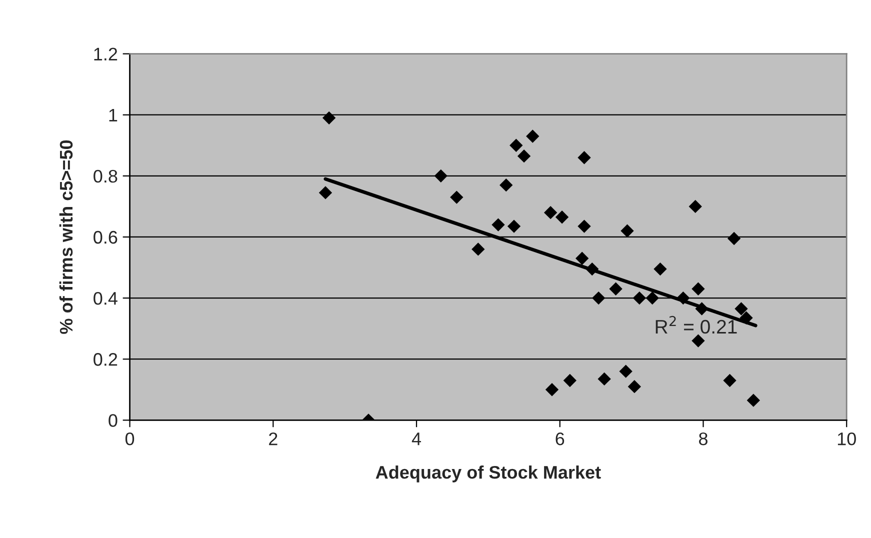 The height and width of the screenshot is (538, 871). What do you see at coordinates (106, 237) in the screenshot?
I see `y-tick-label: 0.6` at bounding box center [106, 237].